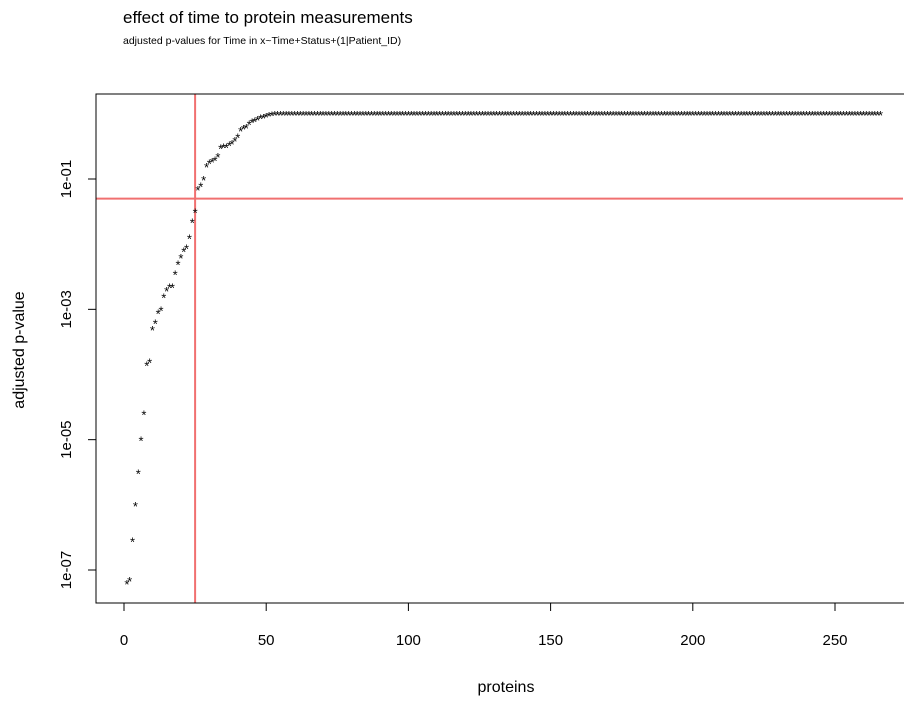  I want to click on x-tick-label: 250, so click(834, 640).